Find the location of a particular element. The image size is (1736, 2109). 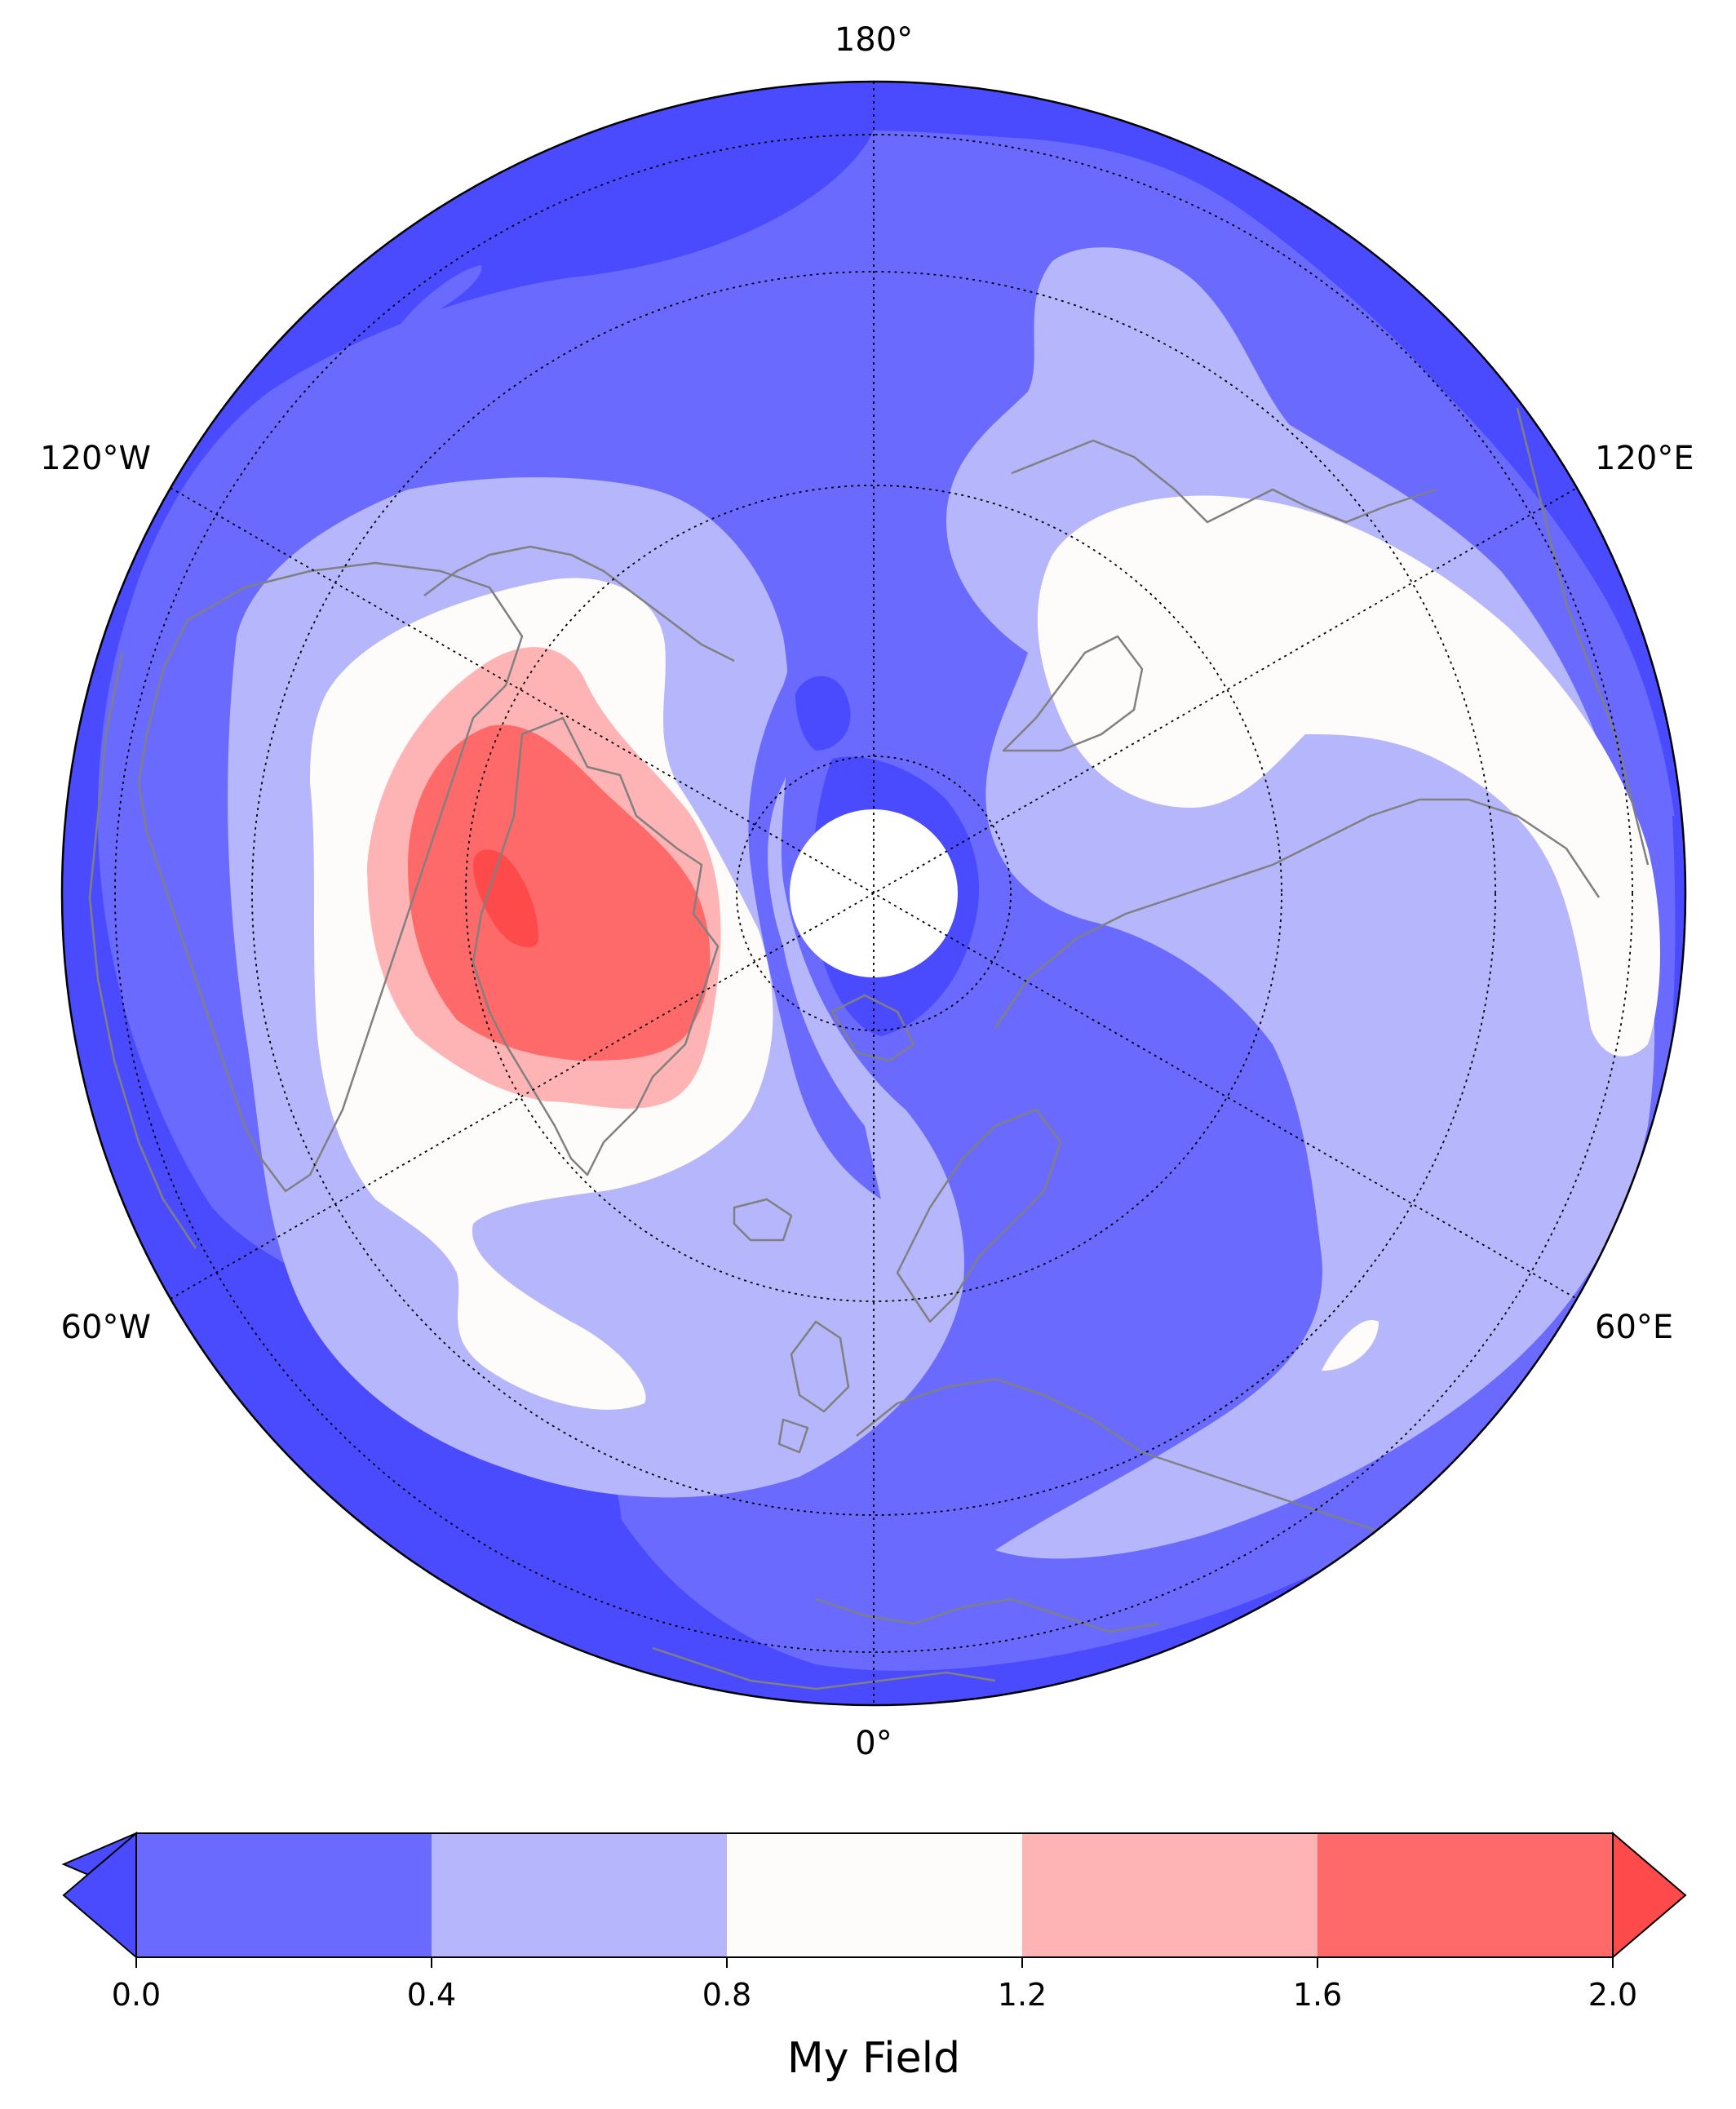

field-band-0.8-1.2-islet is located at coordinates (1350, 1345).